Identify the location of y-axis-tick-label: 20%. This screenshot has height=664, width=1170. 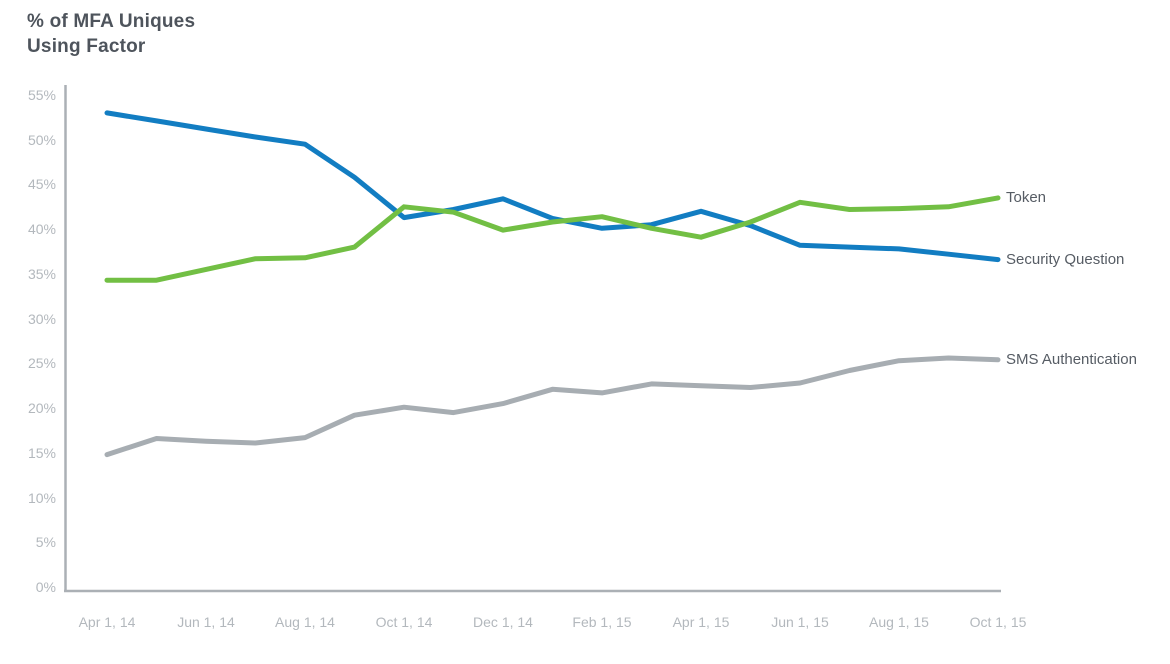
(41, 408).